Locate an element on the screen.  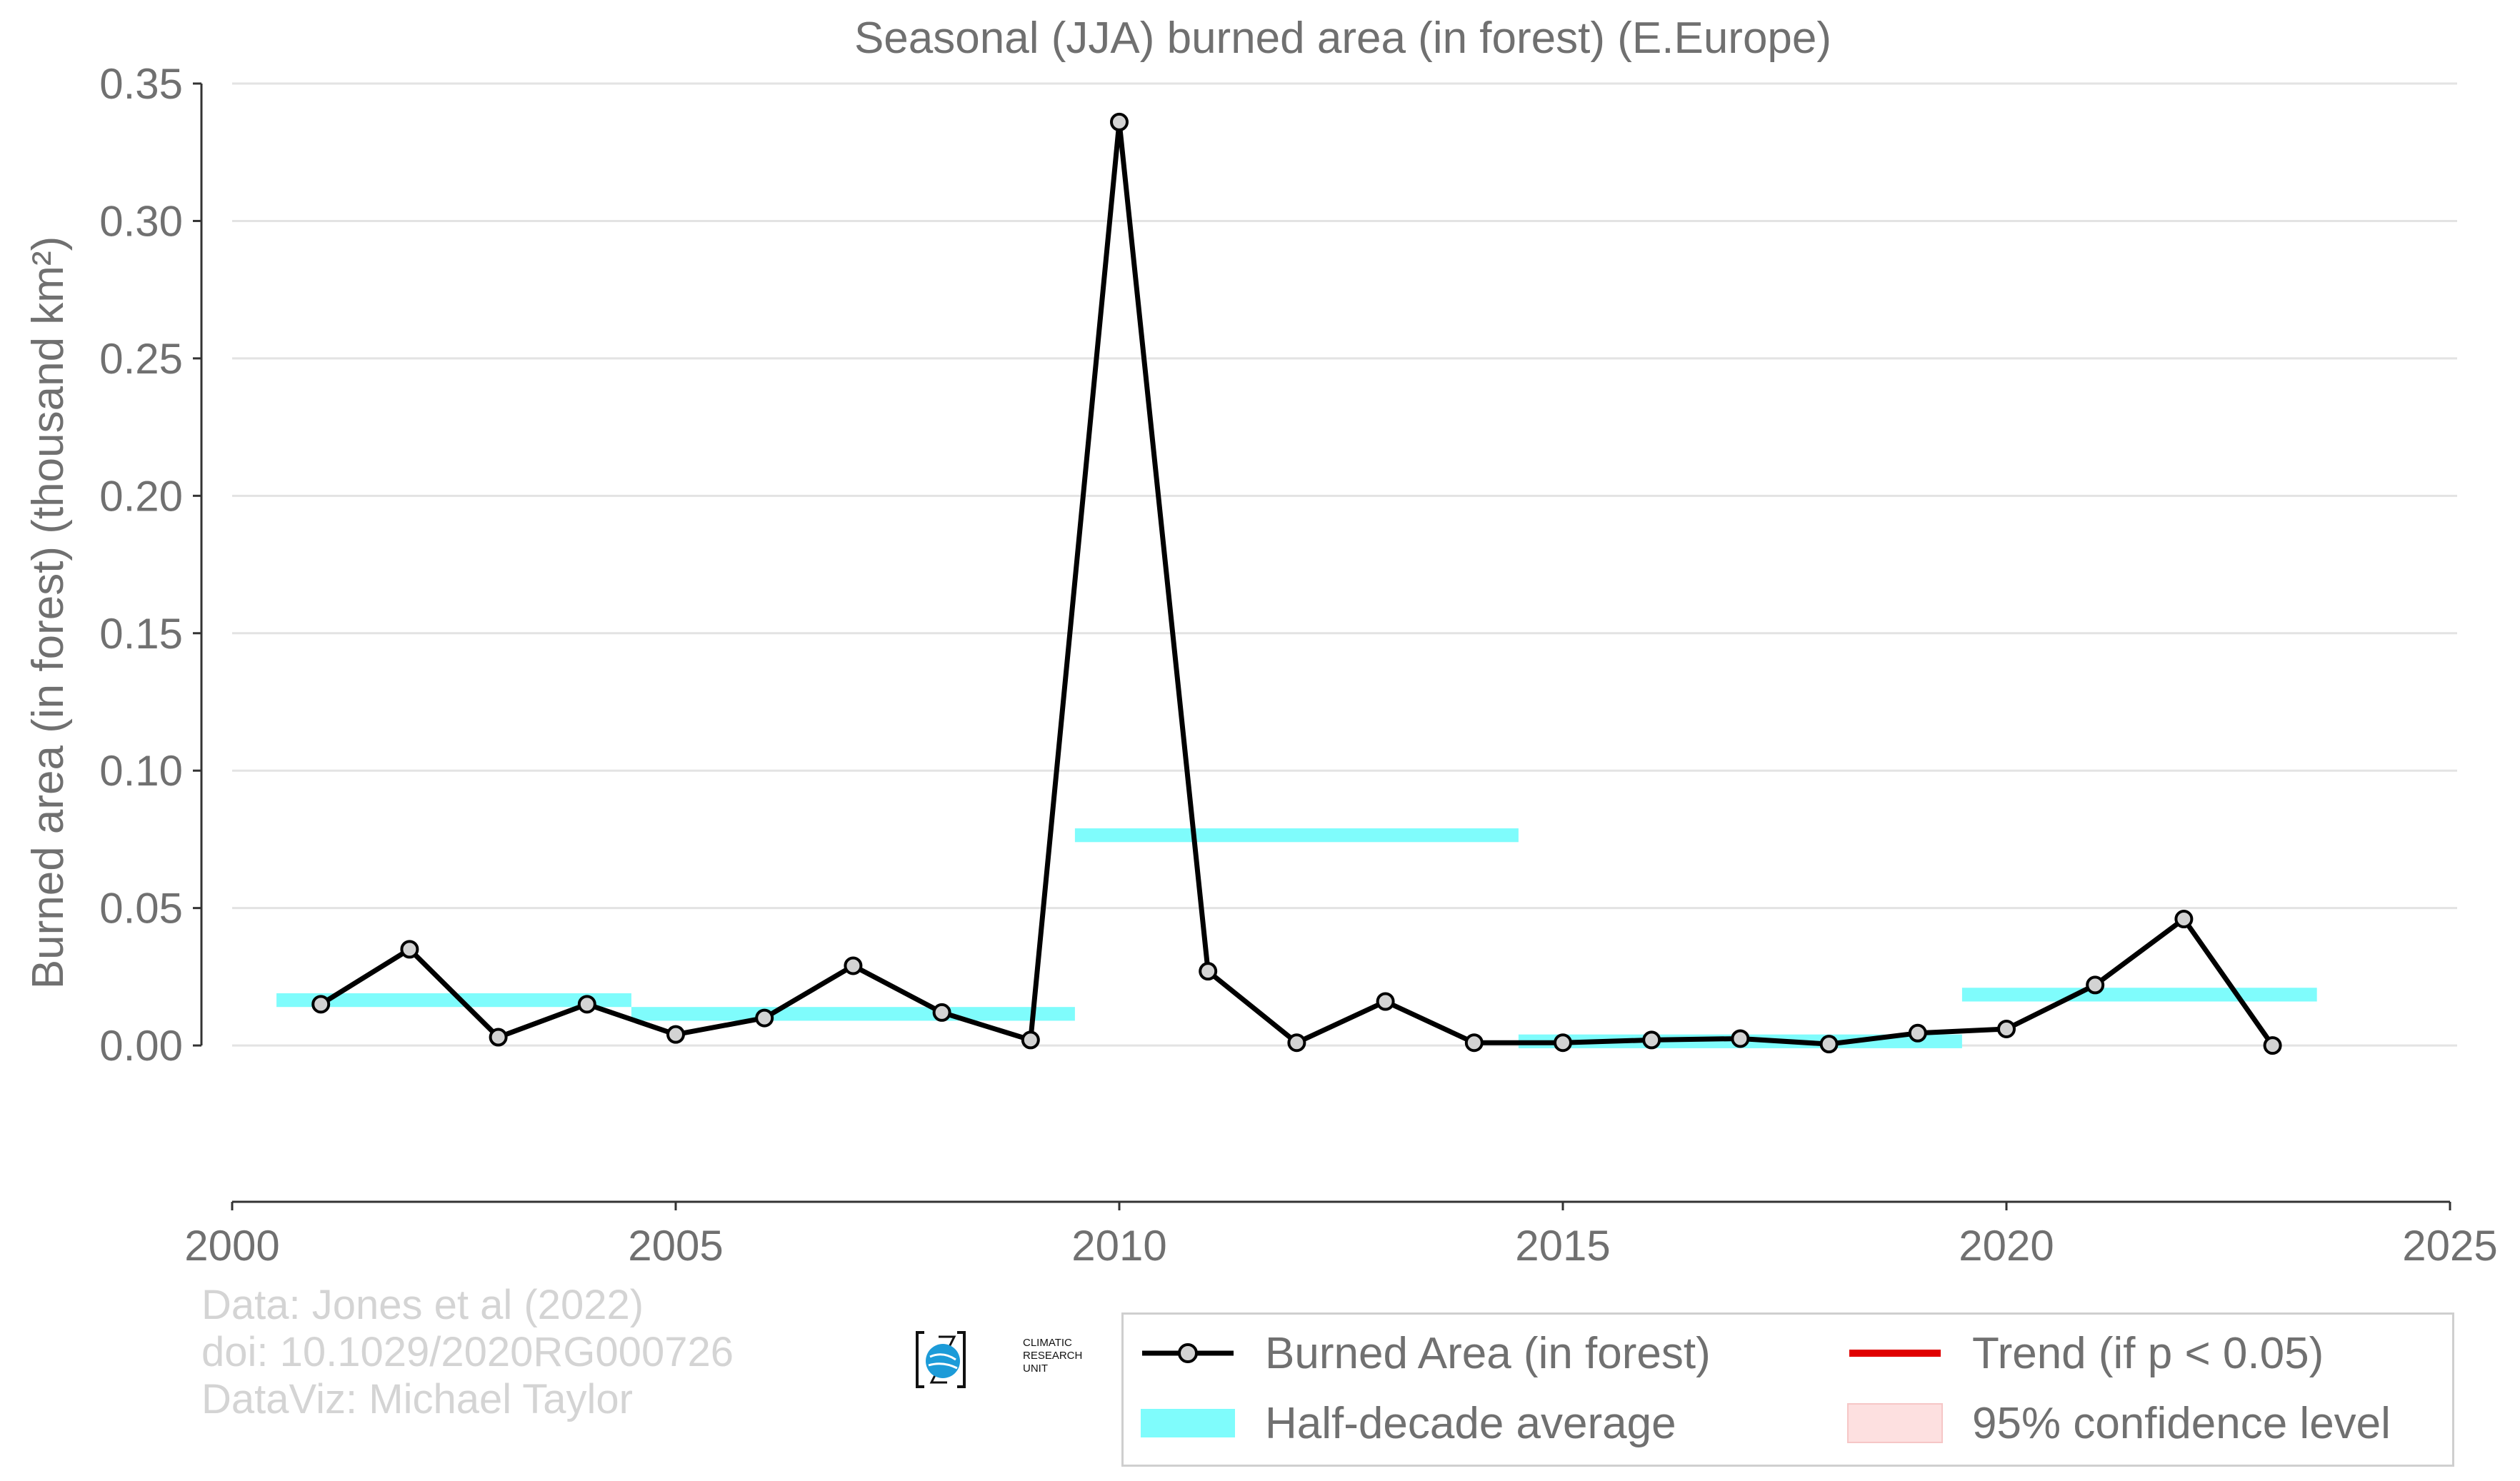
credit-data-source: Data: Jones et al (2022) is located at coordinates (422, 1305).